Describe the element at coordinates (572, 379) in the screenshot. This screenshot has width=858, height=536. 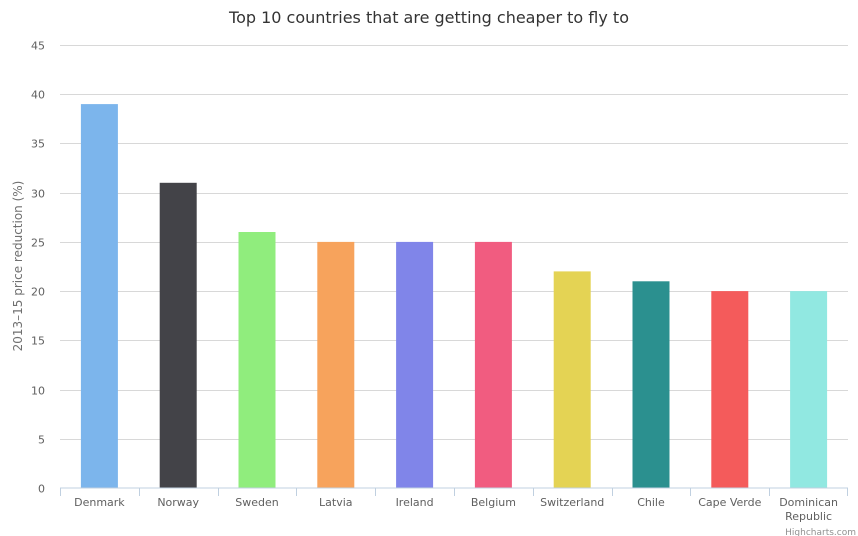
I see `bar-switzerland` at that location.